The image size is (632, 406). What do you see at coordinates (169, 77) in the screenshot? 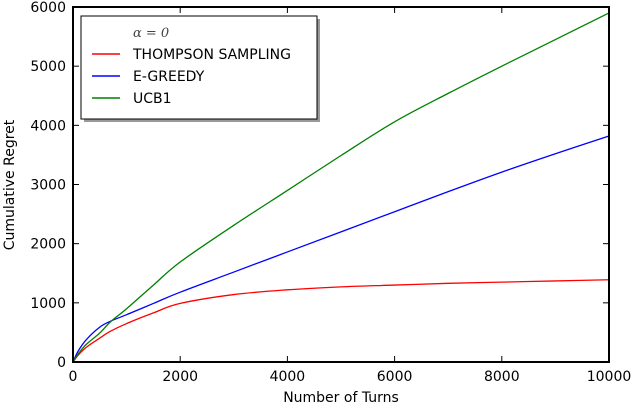
I see `legend-label: E-GREEDY` at bounding box center [169, 77].